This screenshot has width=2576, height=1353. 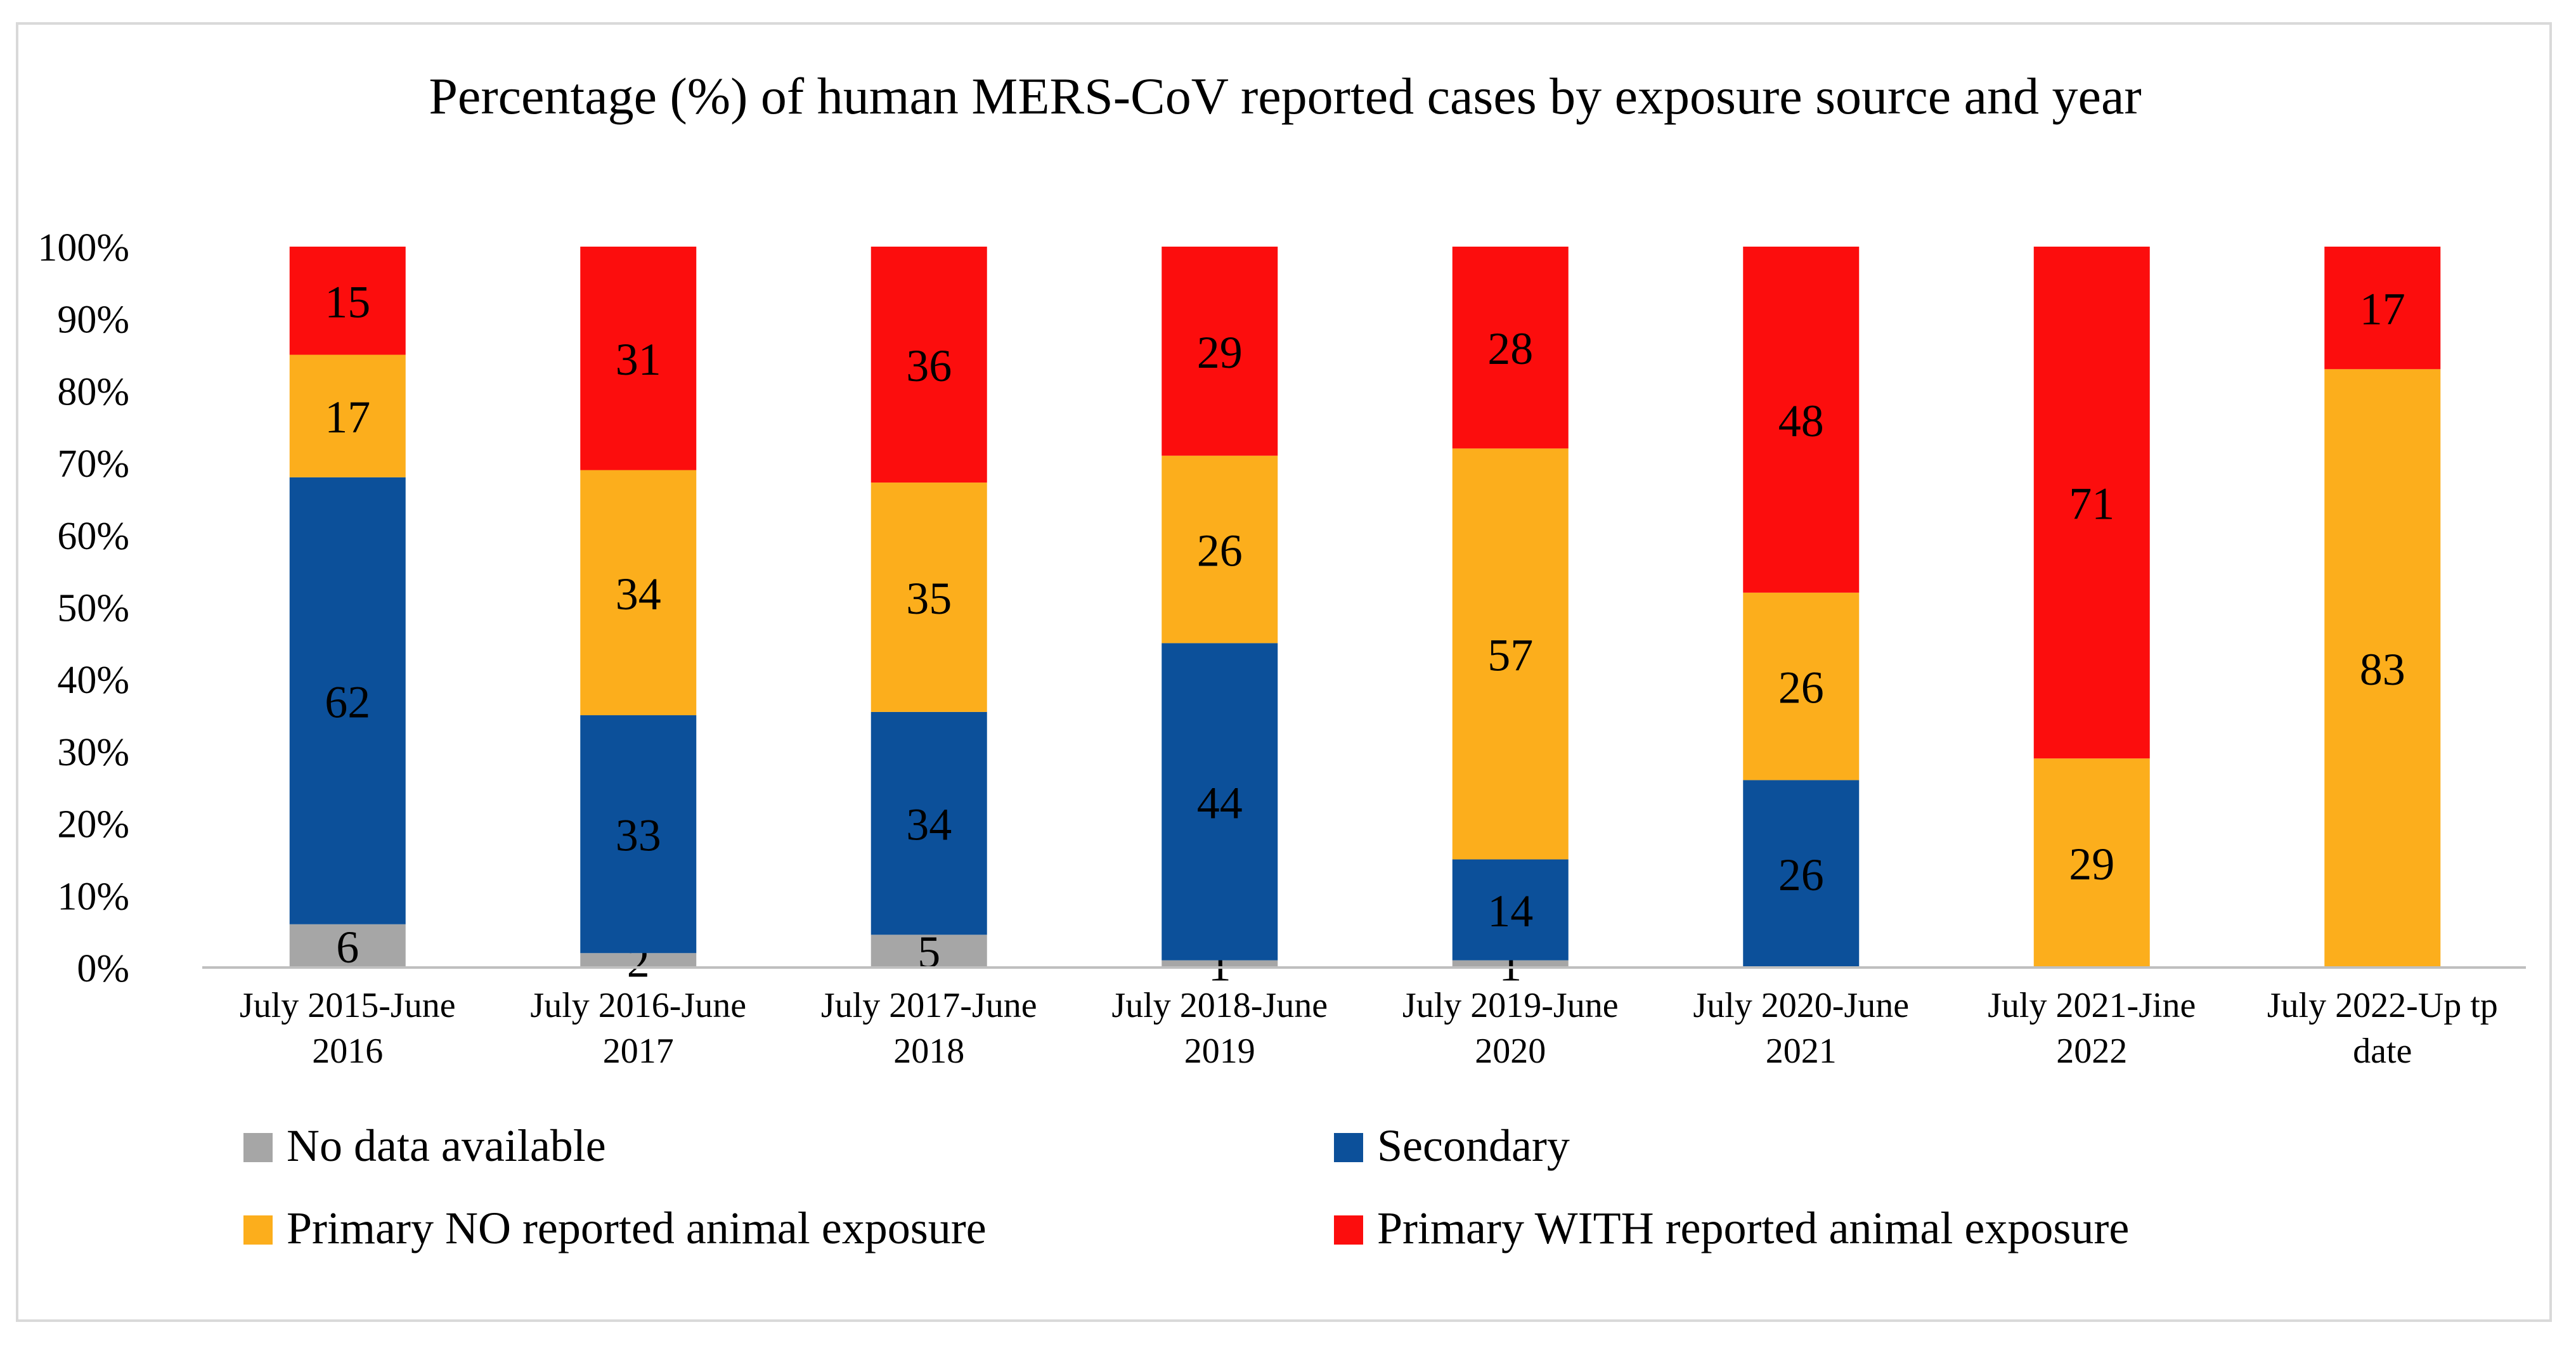 I want to click on data-label: 48, so click(x=1801, y=421).